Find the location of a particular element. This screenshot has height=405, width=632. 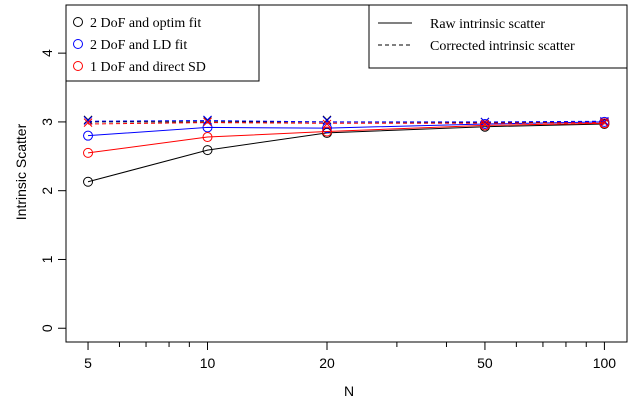

corrected-point-series-2-n100 is located at coordinates (604, 121).